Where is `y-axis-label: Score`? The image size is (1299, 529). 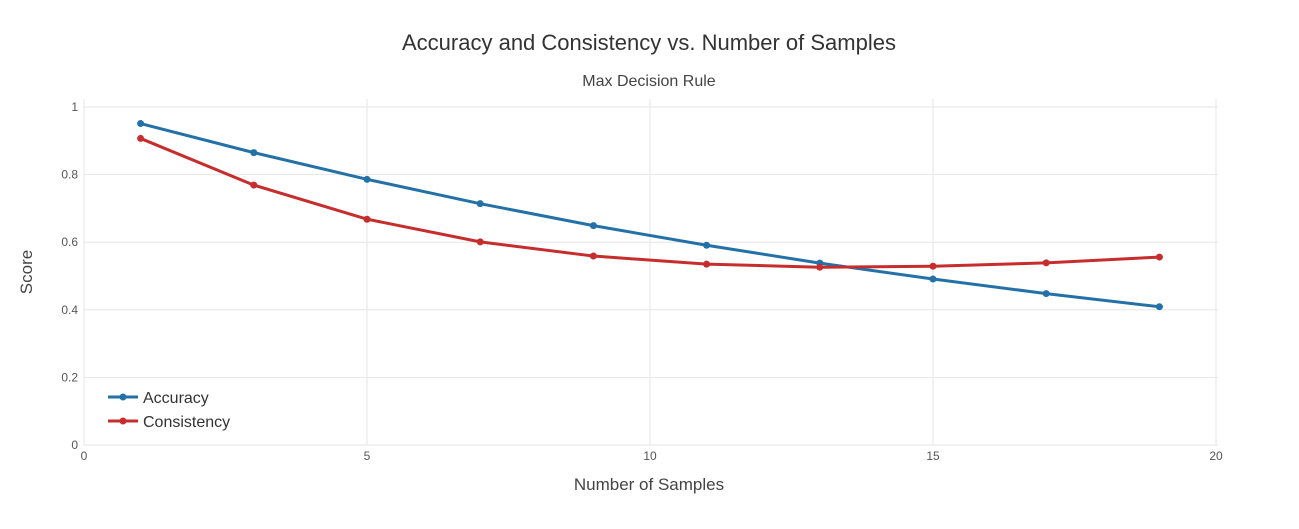 y-axis-label: Score is located at coordinates (26, 272).